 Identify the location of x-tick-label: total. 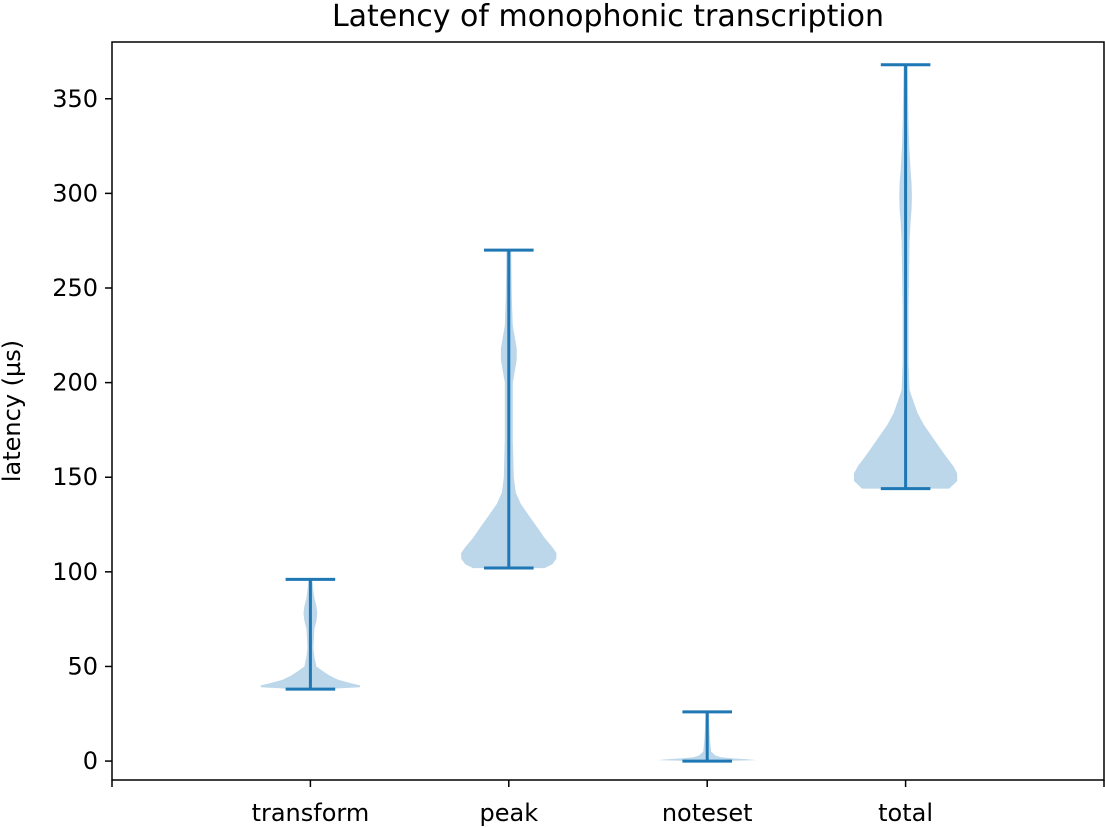
(905, 813).